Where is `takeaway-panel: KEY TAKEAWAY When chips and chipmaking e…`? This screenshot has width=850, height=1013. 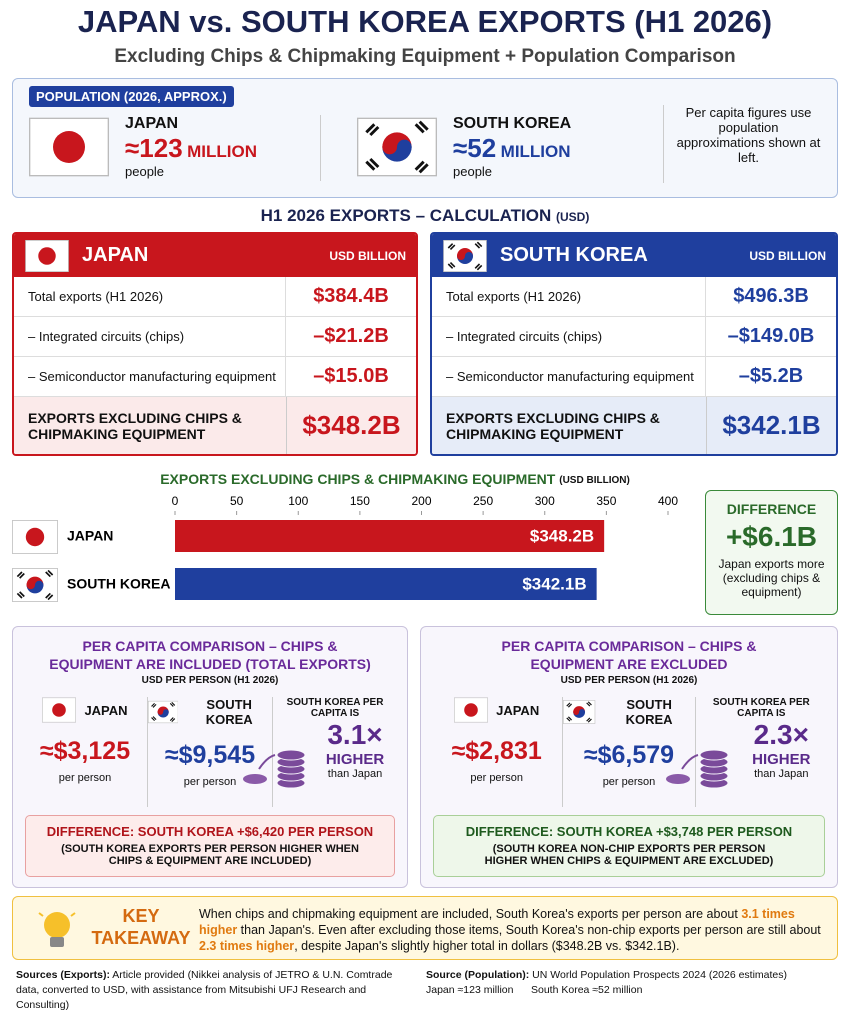
takeaway-panel: KEY TAKEAWAY When chips and chipmaking e… is located at coordinates (425, 928).